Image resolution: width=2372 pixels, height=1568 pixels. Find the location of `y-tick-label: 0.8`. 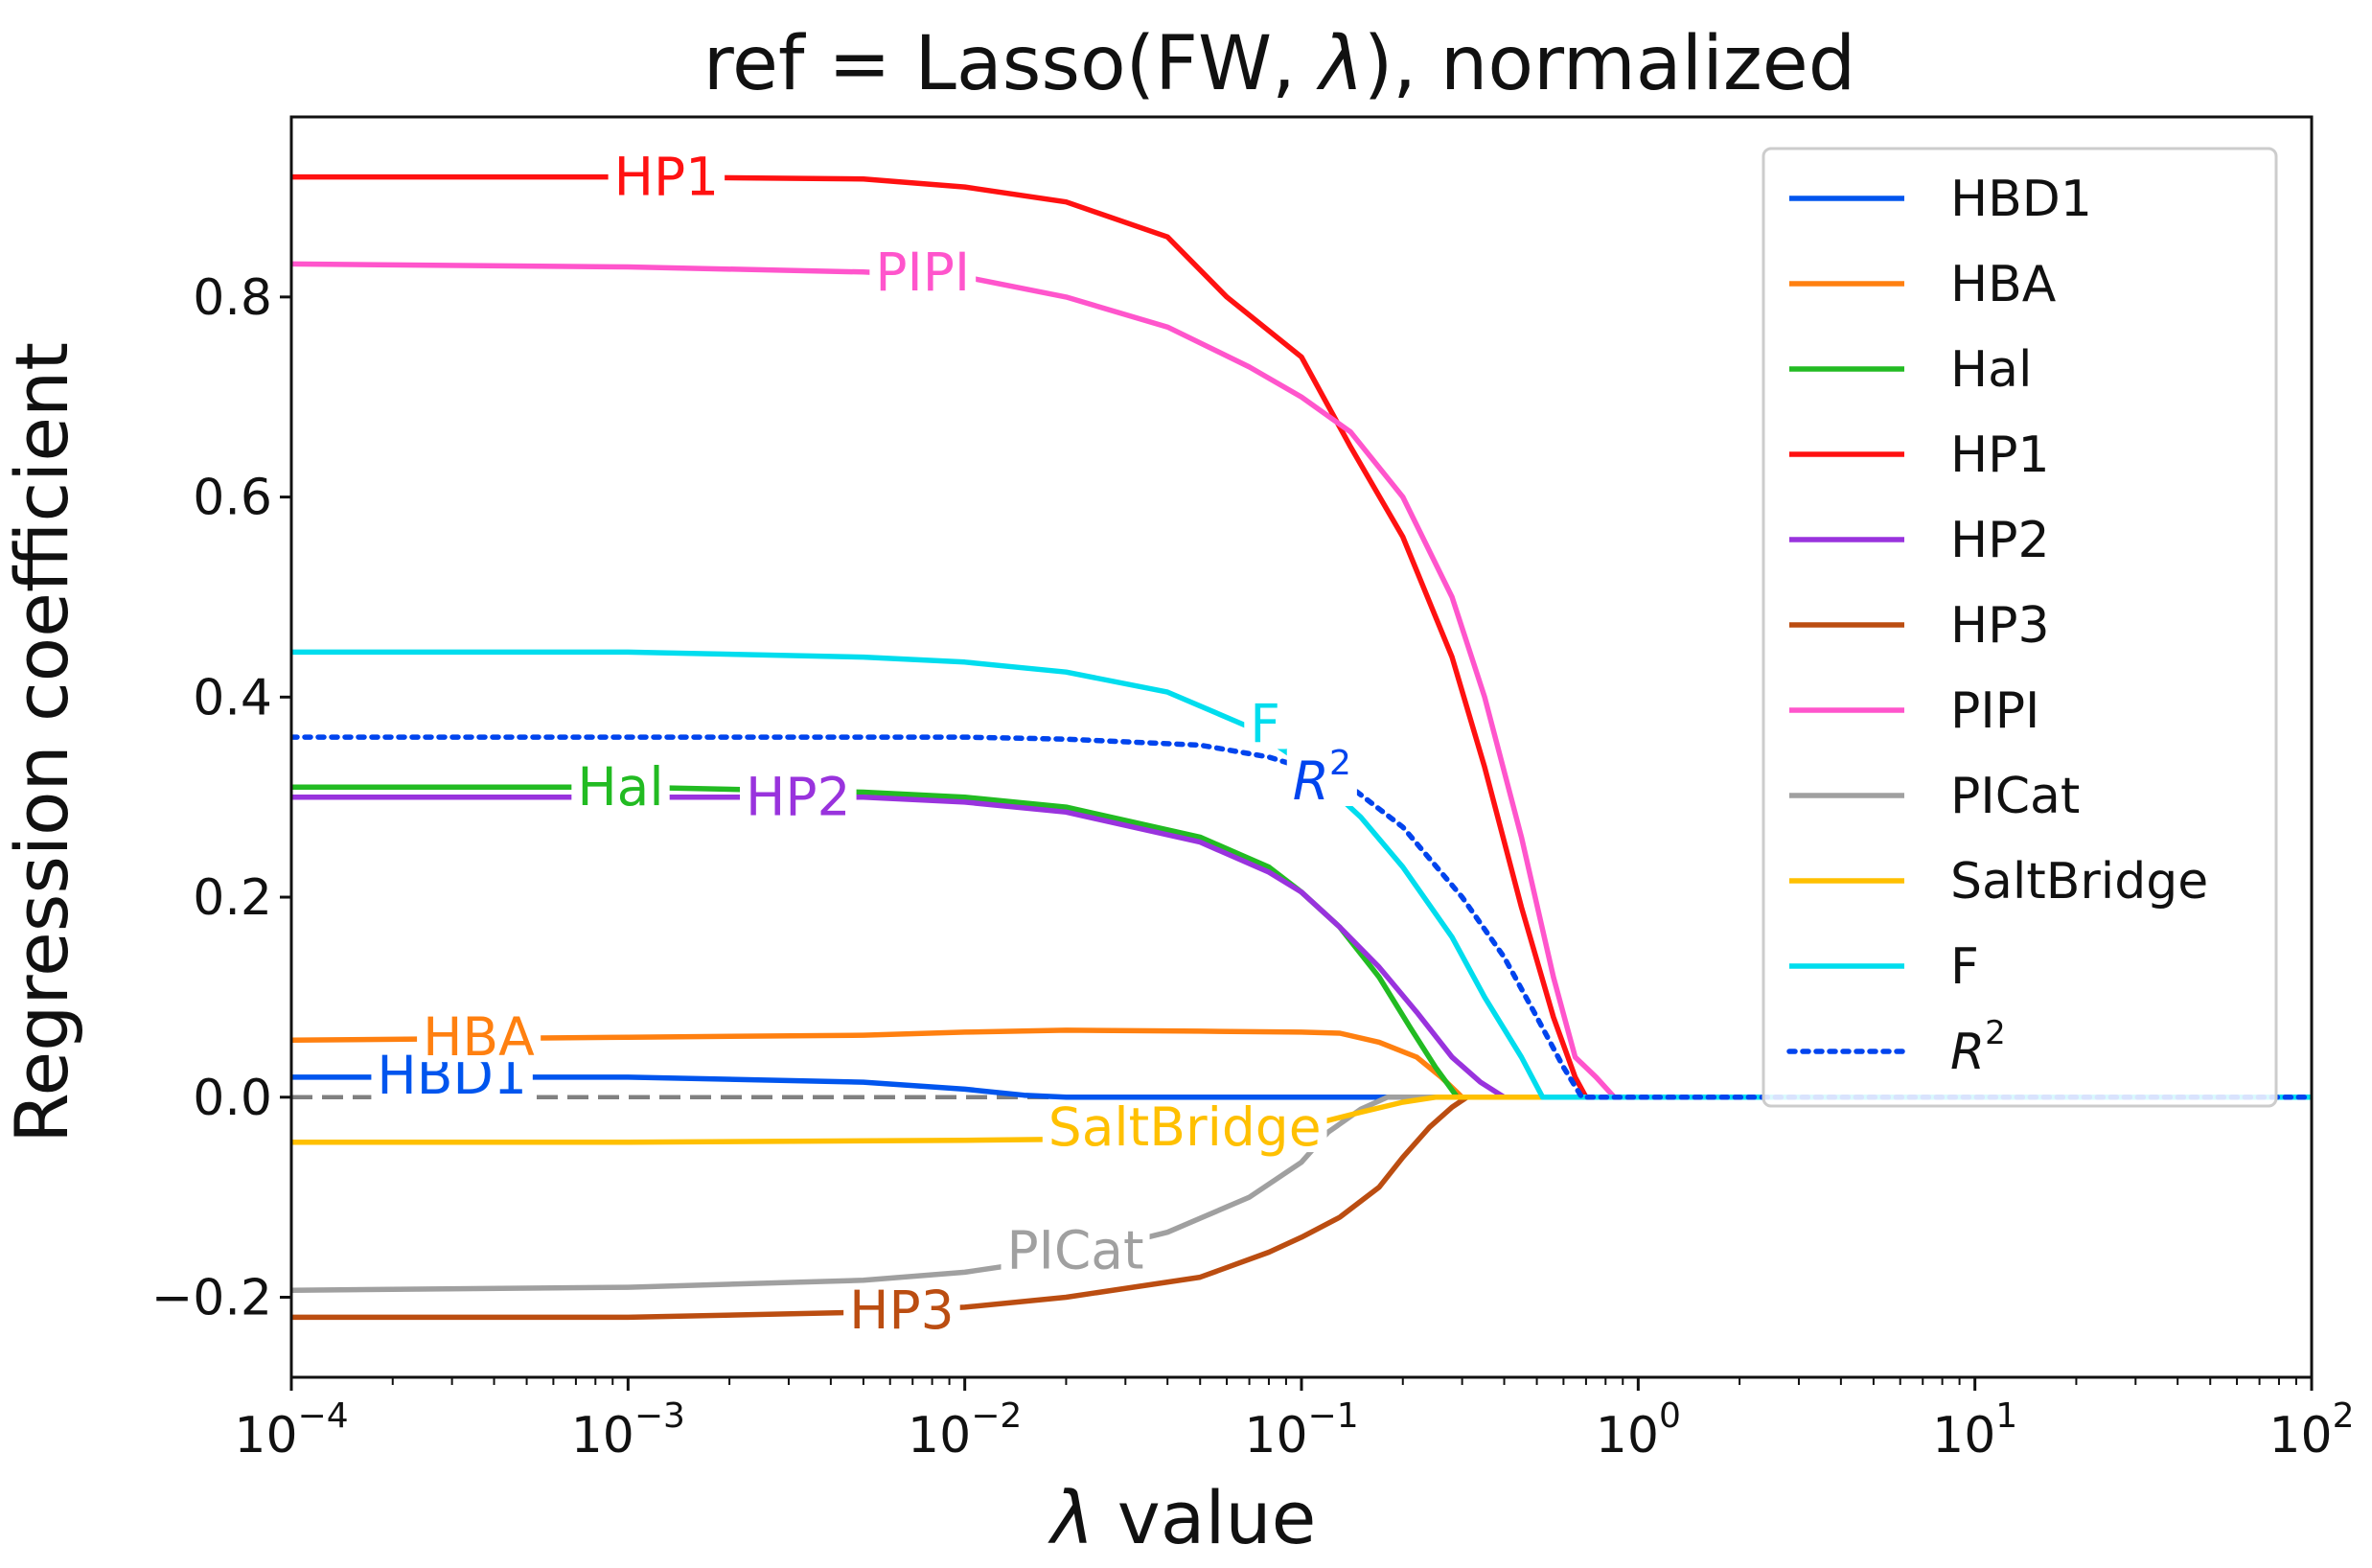

y-tick-label: 0.8 is located at coordinates (232, 298).